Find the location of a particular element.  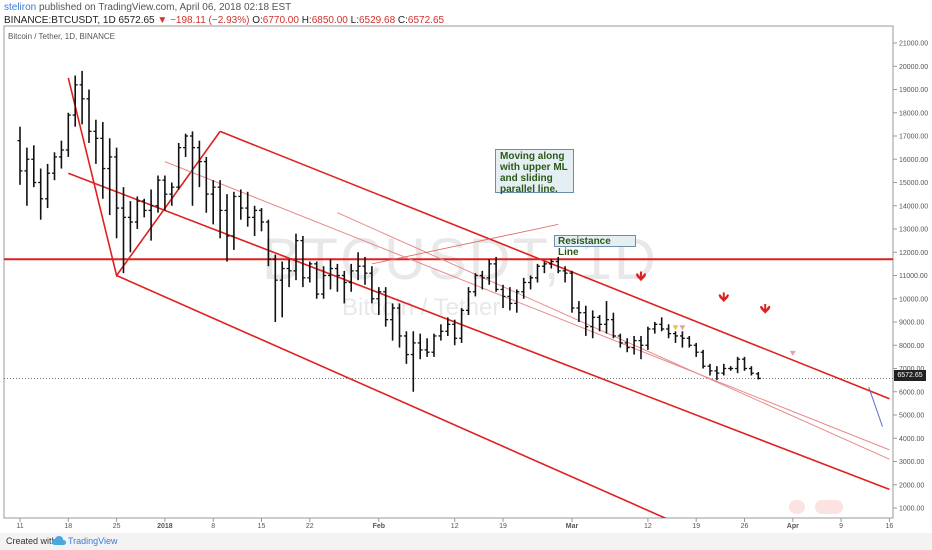

y-tick-label: 10000.00 is located at coordinates (913, 299).